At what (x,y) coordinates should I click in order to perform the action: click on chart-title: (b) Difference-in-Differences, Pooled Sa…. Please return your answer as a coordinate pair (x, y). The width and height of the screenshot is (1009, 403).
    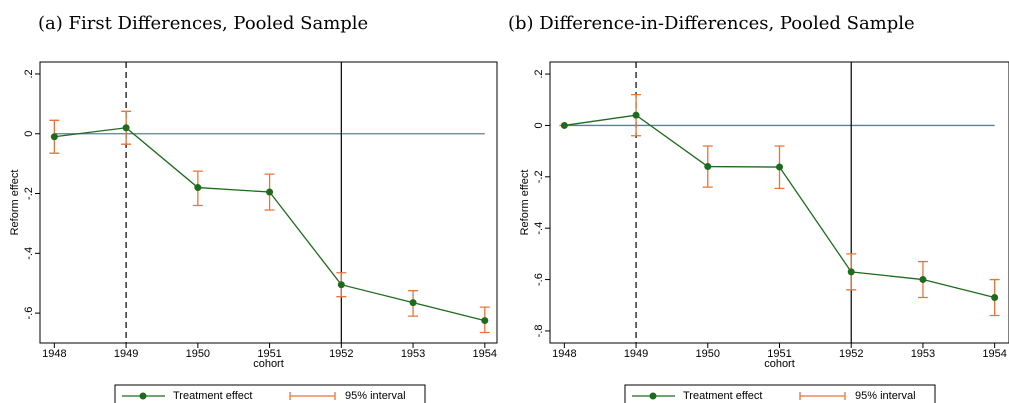
    Looking at the image, I should click on (711, 23).